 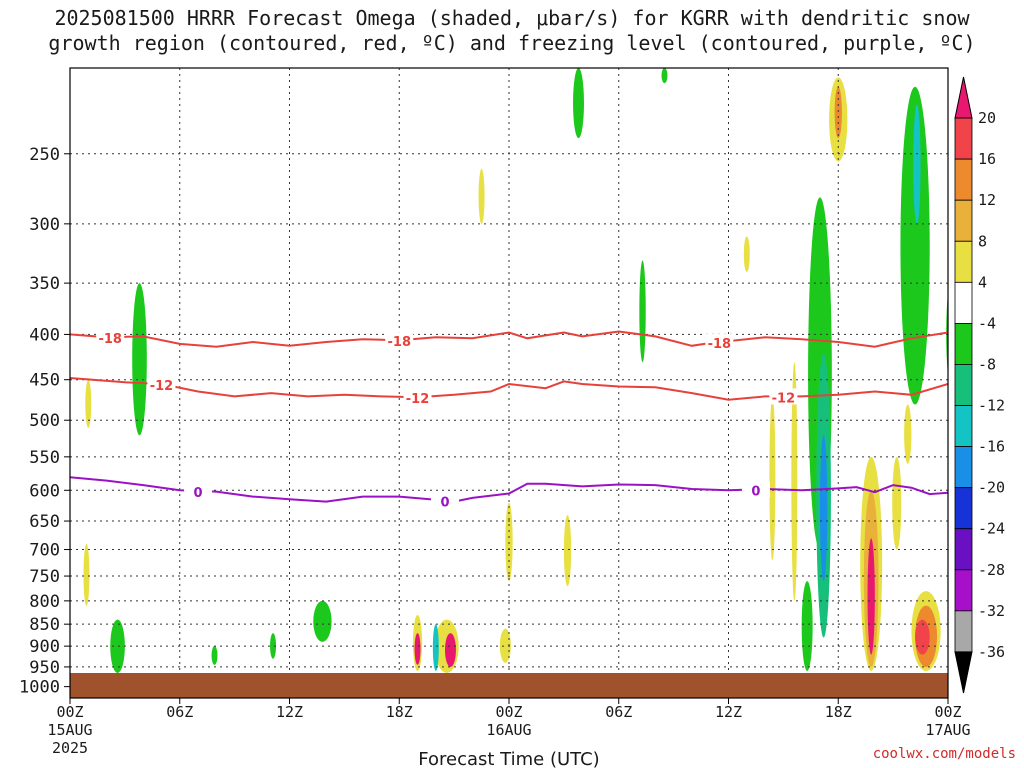 I want to click on y-tick-label: 750, so click(x=44, y=577).